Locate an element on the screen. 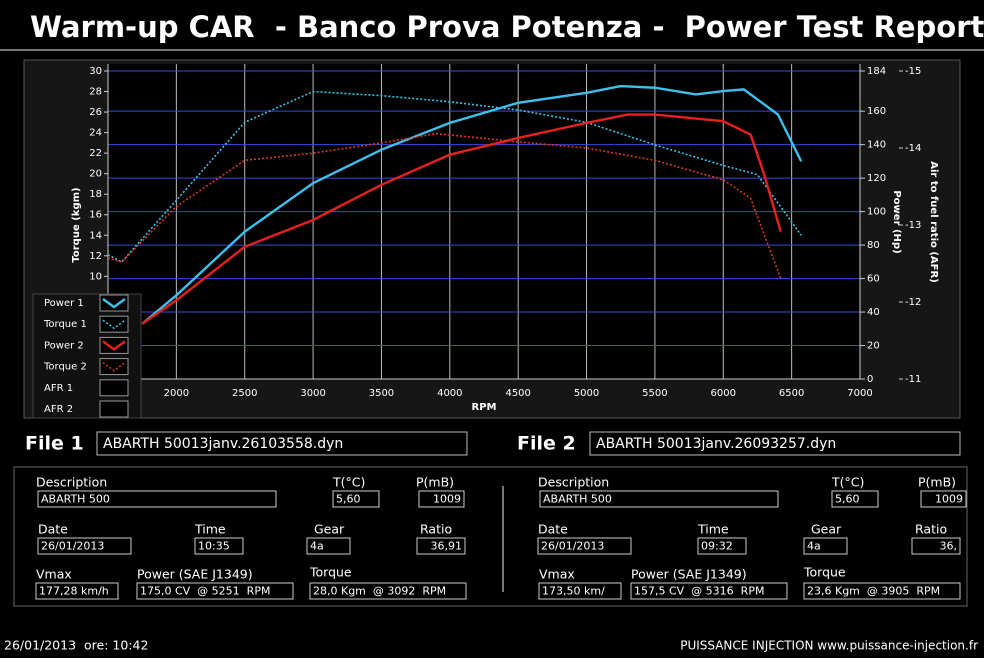 The image size is (984, 658). time-value: 10:35 is located at coordinates (214, 546).